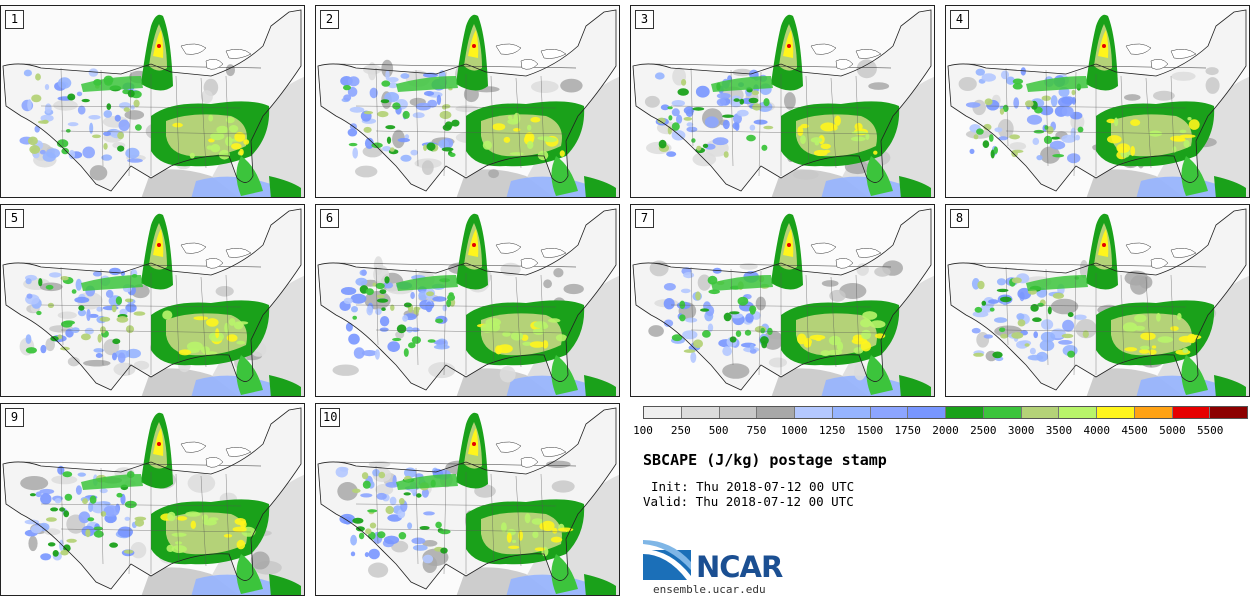 The image size is (1260, 597). I want to click on member-panel-5: 5, so click(152, 300).